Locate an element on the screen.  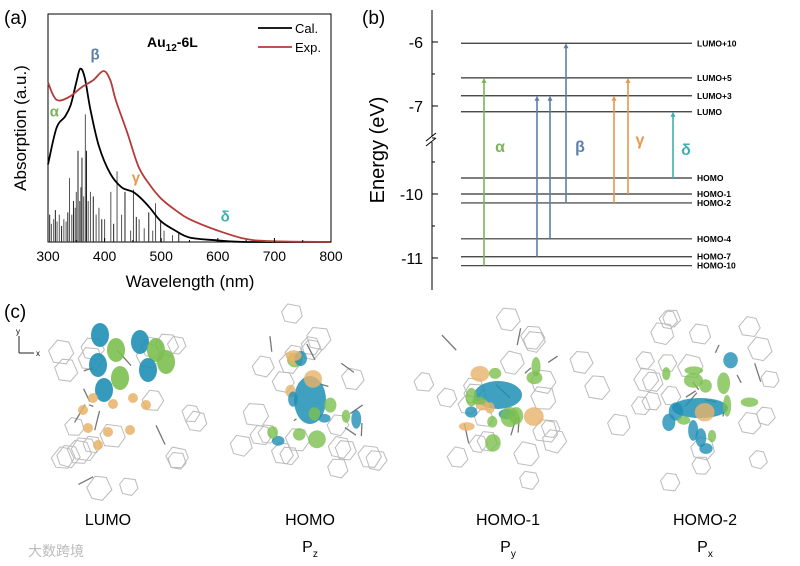
x-tick-label: 300 is located at coordinates (48, 256).